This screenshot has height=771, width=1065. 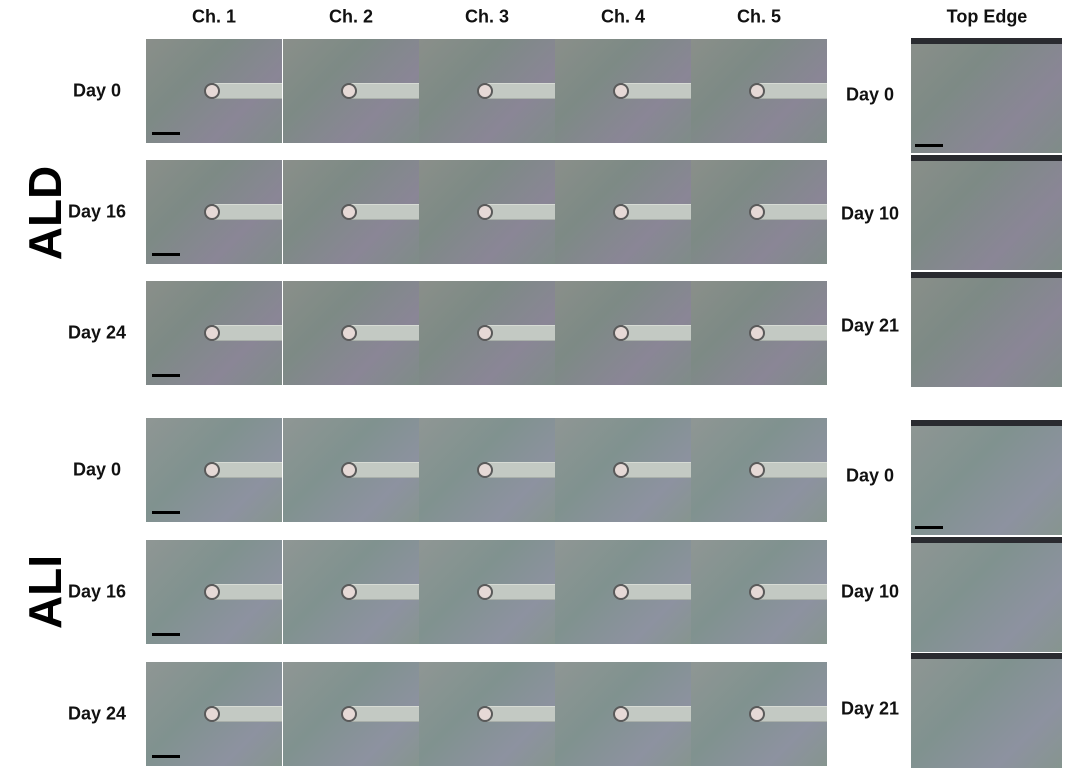 What do you see at coordinates (870, 325) in the screenshot?
I see `row-label: Day 21` at bounding box center [870, 325].